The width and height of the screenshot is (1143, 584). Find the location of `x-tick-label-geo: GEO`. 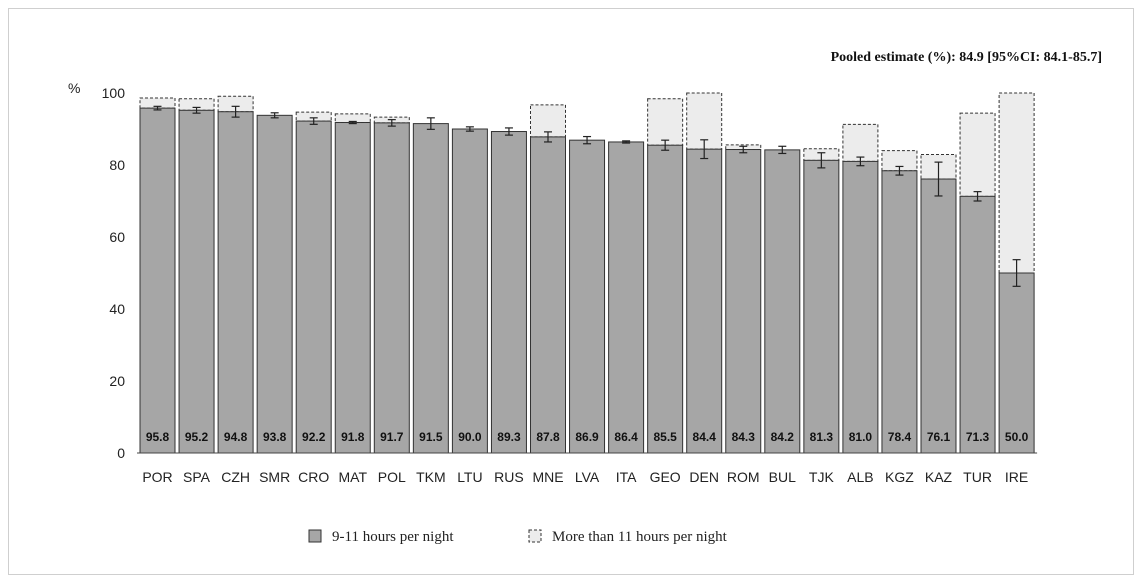

x-tick-label-geo: GEO is located at coordinates (665, 477).